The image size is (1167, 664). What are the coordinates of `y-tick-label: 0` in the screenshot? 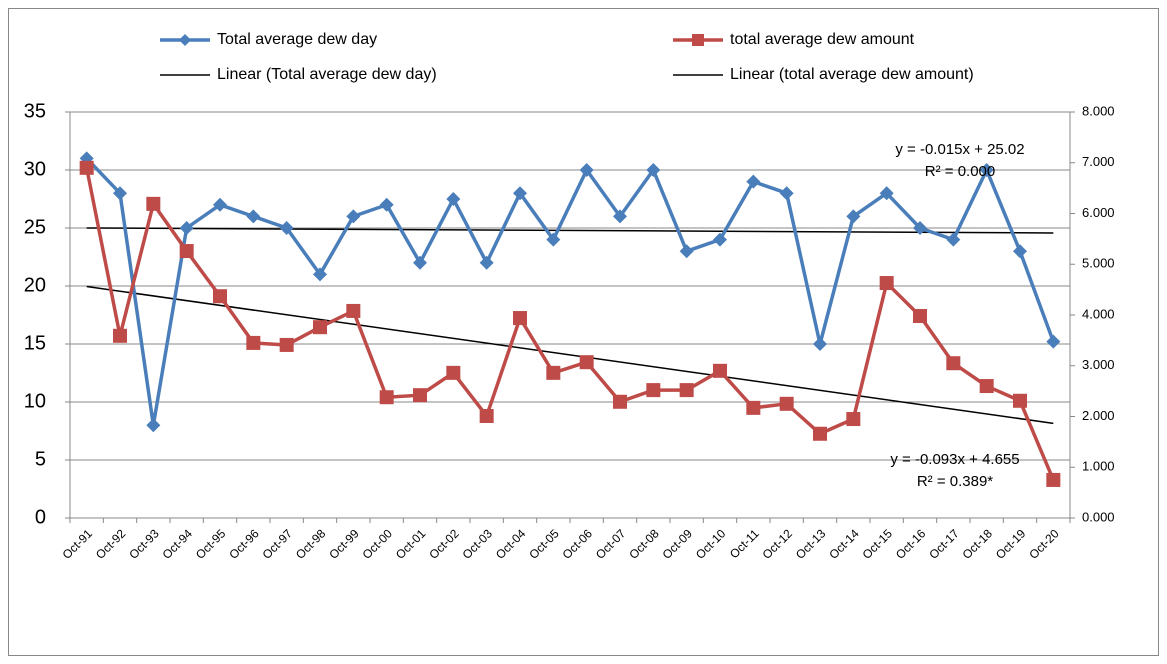 It's located at (40, 517).